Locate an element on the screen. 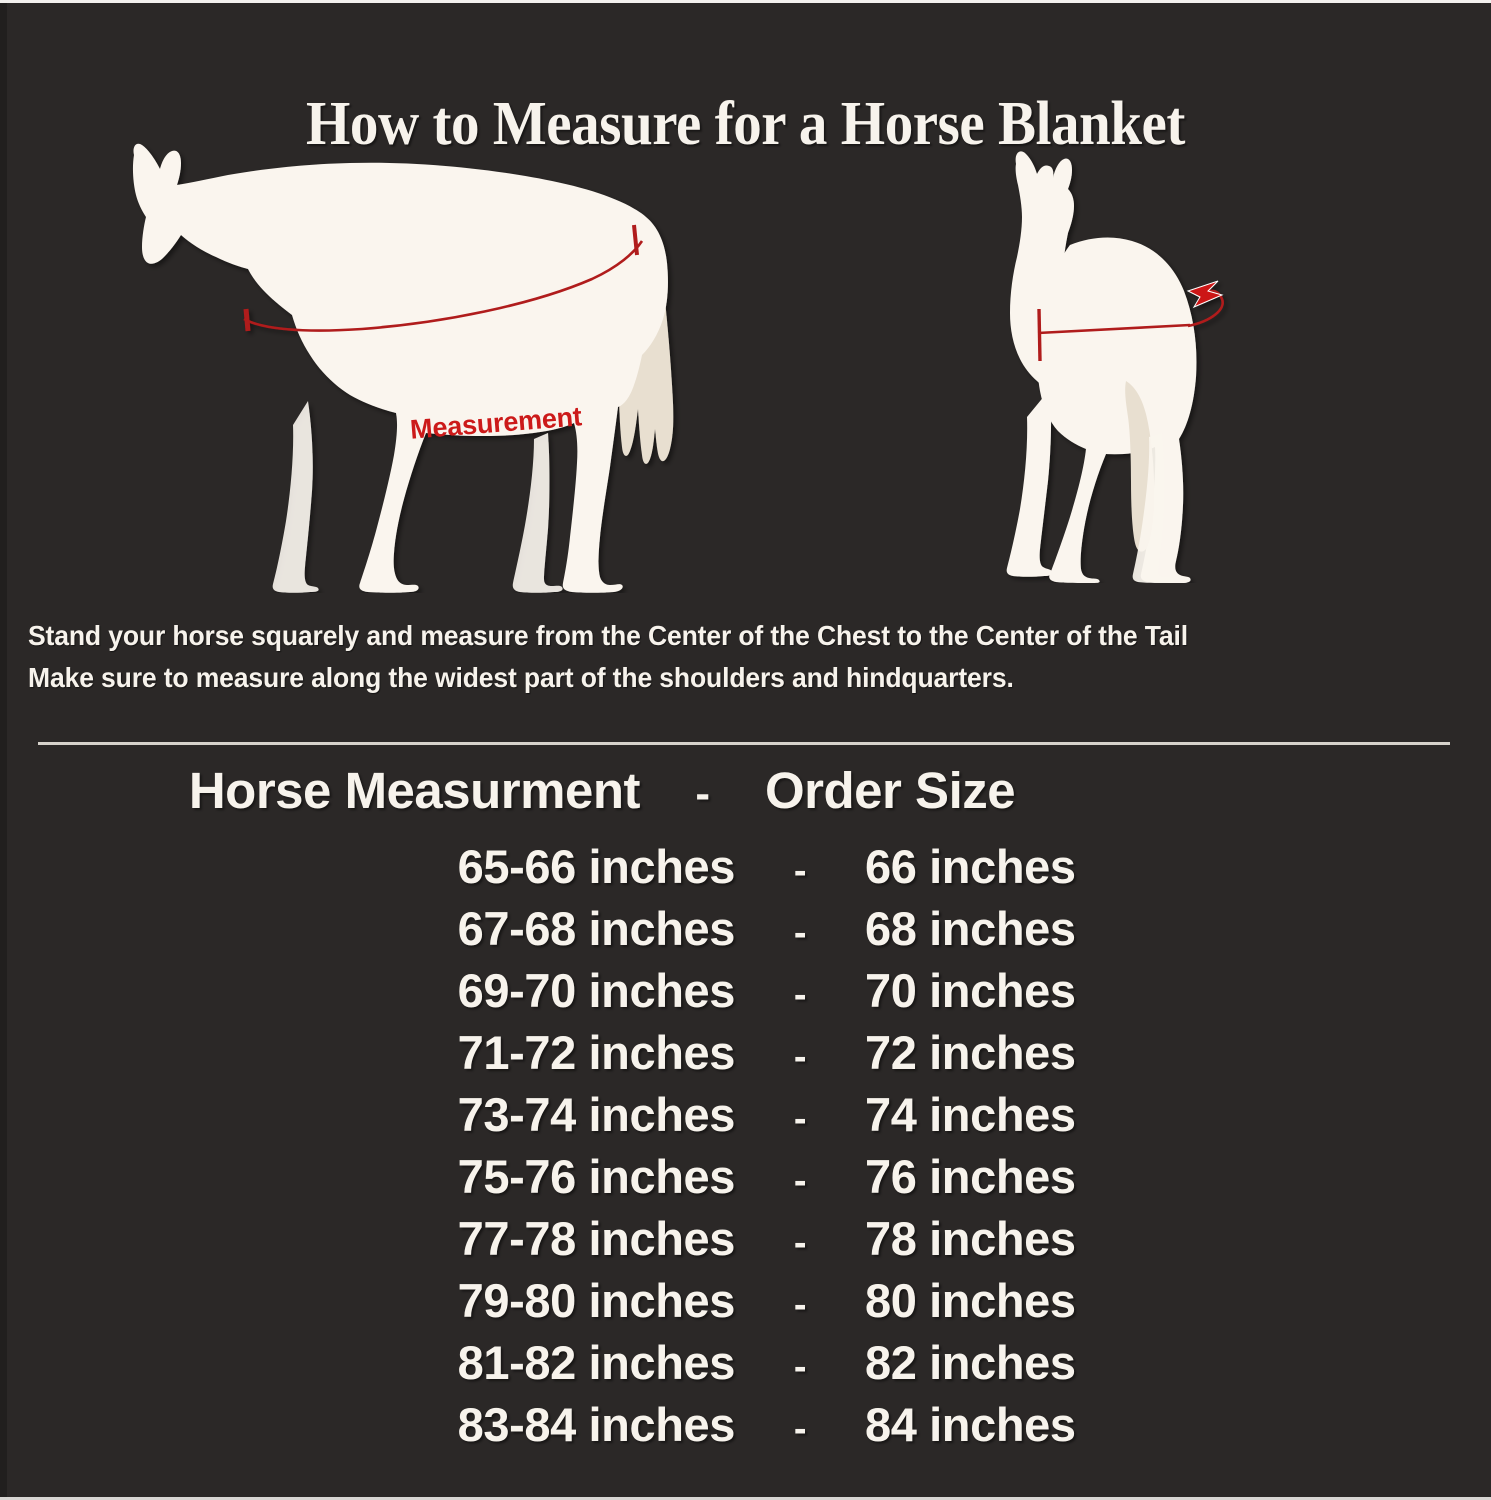 This screenshot has width=1491, height=1500. horse-side-view-illustration: Measurement is located at coordinates (412, 363).